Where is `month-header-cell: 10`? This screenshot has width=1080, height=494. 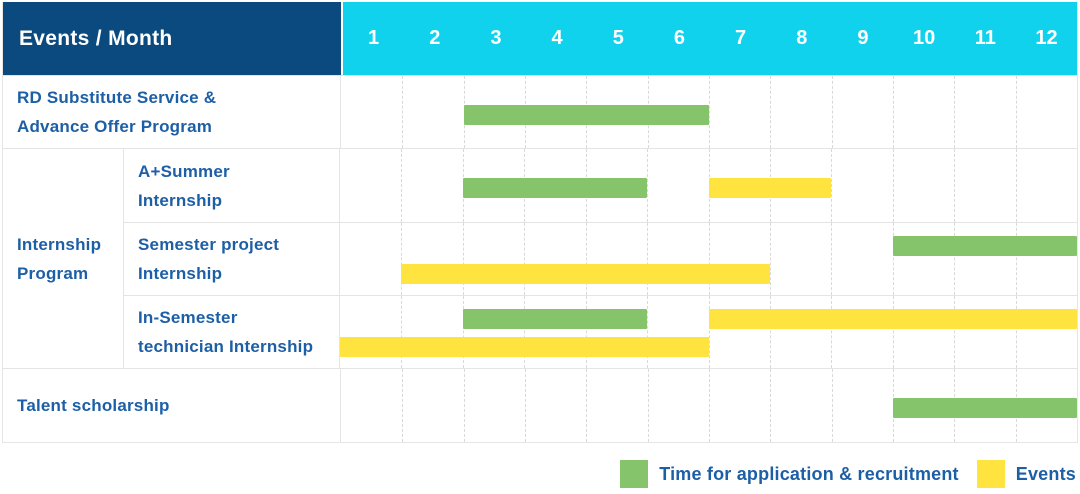
month-header-cell: 10 is located at coordinates (924, 38).